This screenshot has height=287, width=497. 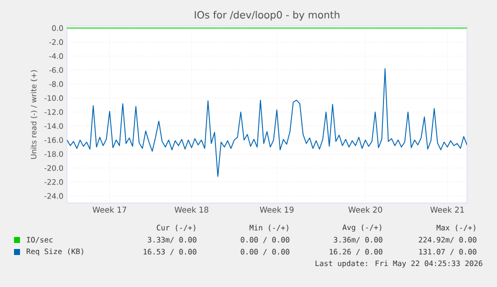 What do you see at coordinates (267, 15) in the screenshot?
I see `chart-title: IOs for /dev/loop0 - by month` at bounding box center [267, 15].